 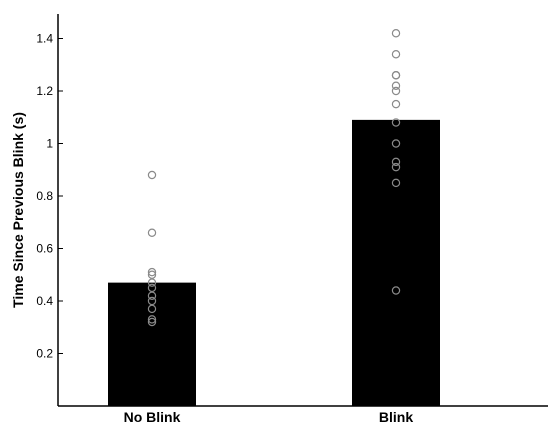 What do you see at coordinates (396, 262) in the screenshot?
I see `bar-blink` at bounding box center [396, 262].